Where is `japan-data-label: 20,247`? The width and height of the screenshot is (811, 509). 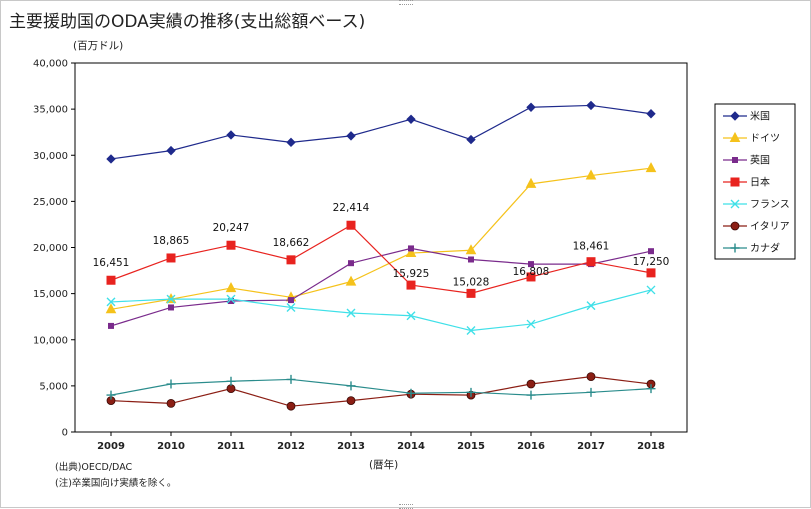
japan-data-label: 20,247 is located at coordinates (231, 228).